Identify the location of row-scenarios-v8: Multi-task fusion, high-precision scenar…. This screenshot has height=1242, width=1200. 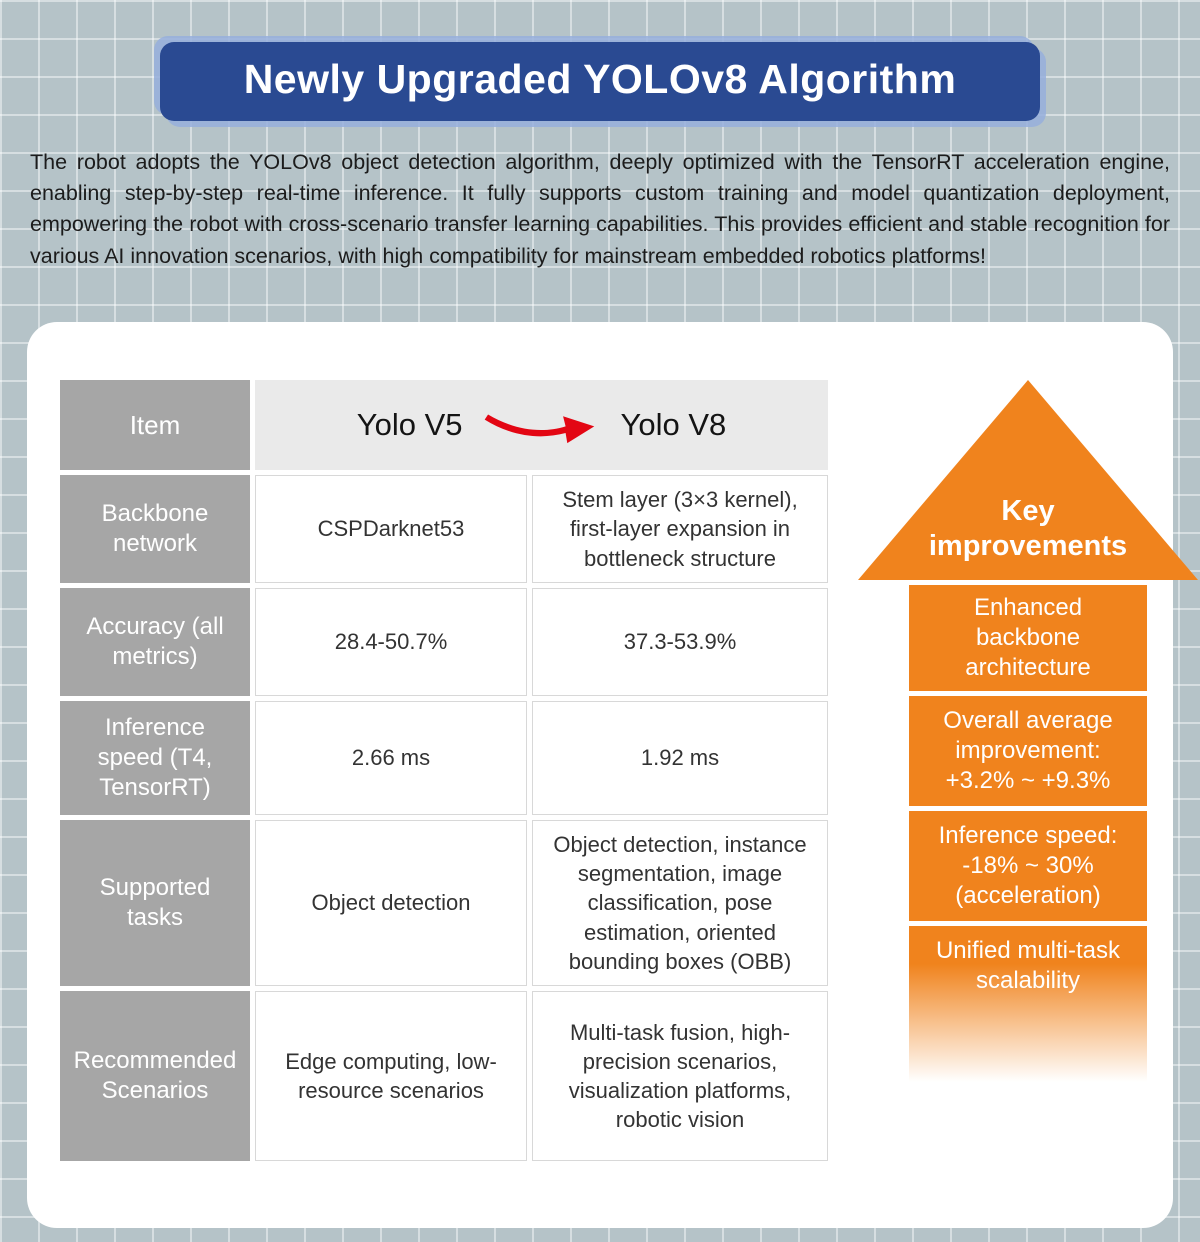
(680, 1076).